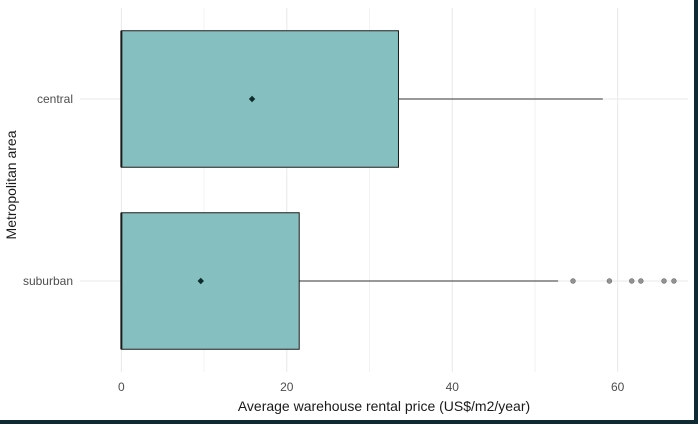 This screenshot has width=698, height=425. What do you see at coordinates (453, 387) in the screenshot?
I see `x-tick-label: 40` at bounding box center [453, 387].